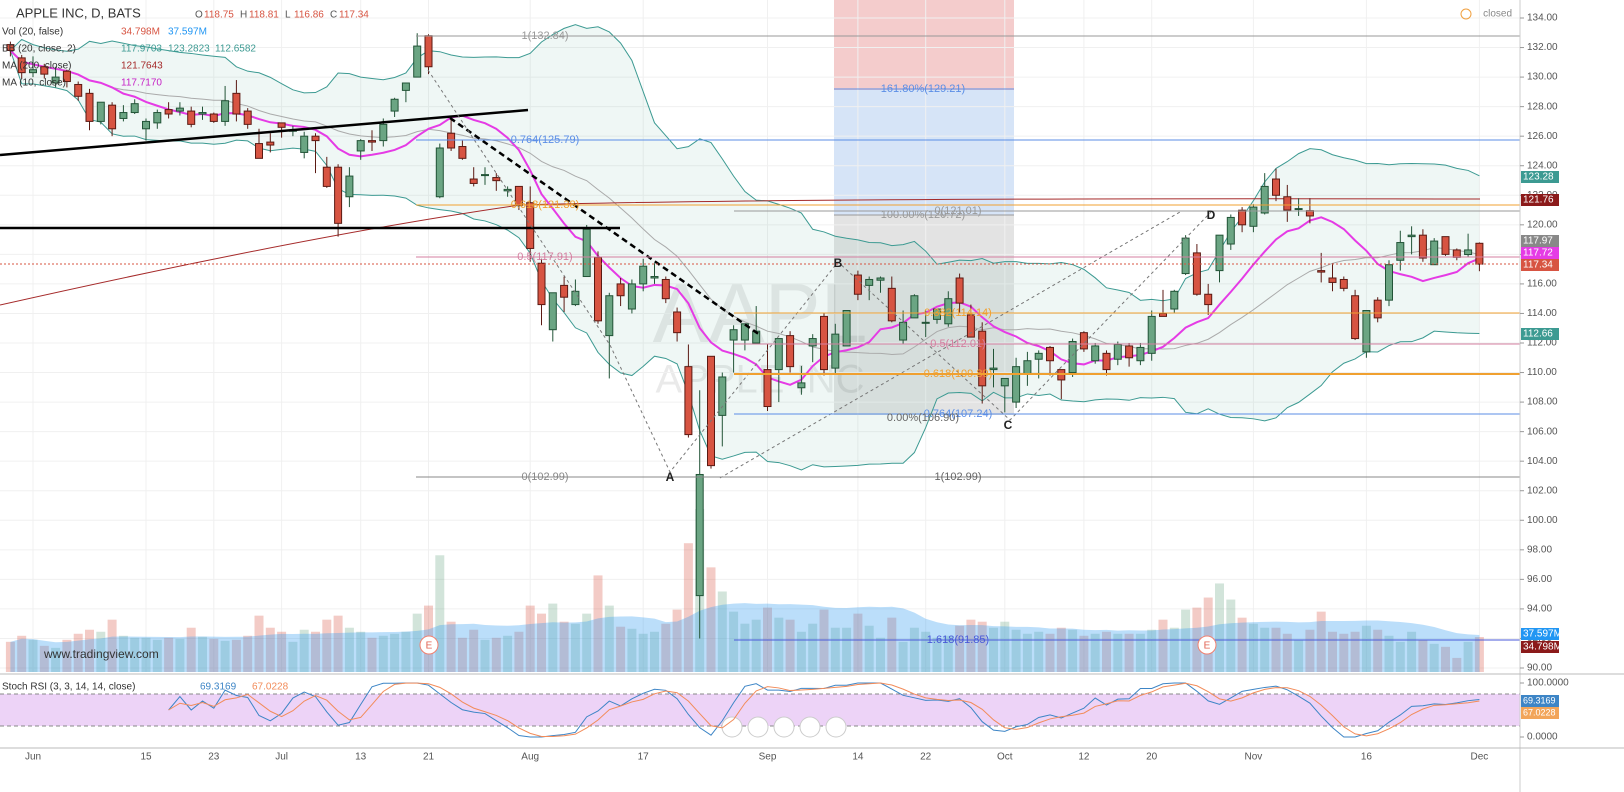 This screenshot has width=1624, height=792. I want to click on price-tag-label: 117.97, so click(1538, 241).